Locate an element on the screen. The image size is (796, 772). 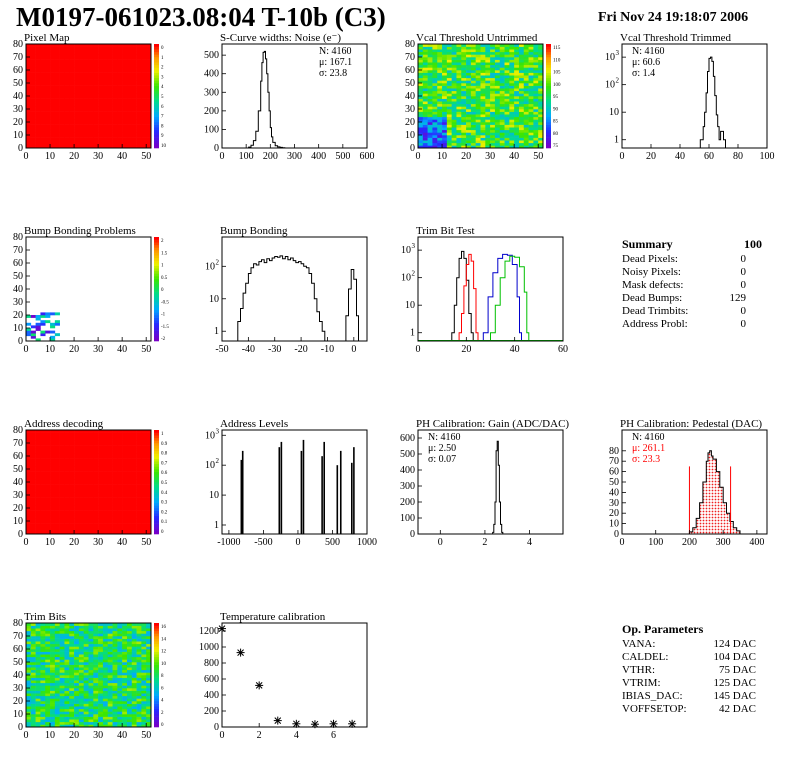
x-tick-label: 10 is located at coordinates (50, 735).